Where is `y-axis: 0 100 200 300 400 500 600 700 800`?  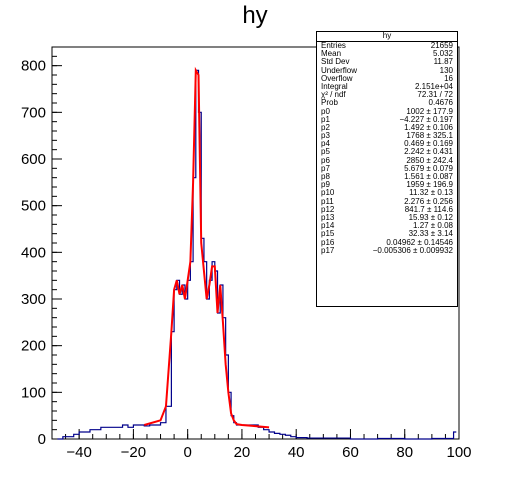 y-axis: 0 100 200 300 400 500 600 700 800 is located at coordinates (41, 247).